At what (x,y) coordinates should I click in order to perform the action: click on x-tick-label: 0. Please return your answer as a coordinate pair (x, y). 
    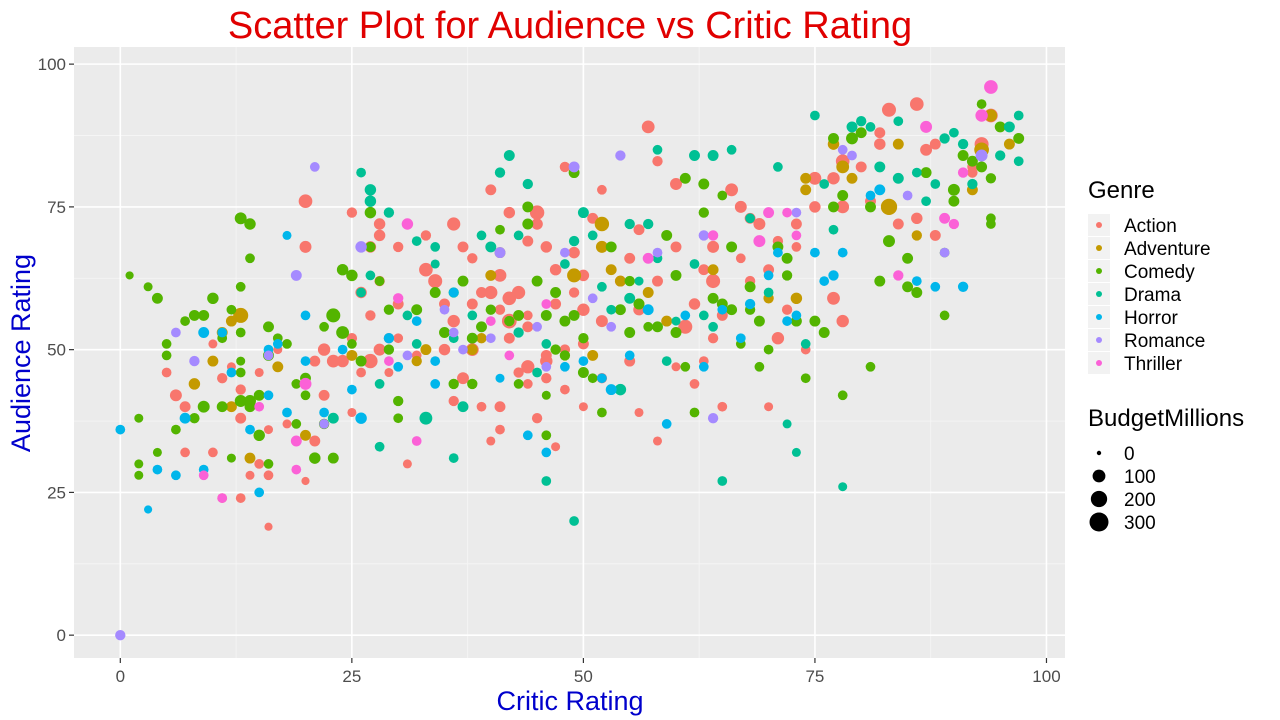
    Looking at the image, I should click on (120, 676).